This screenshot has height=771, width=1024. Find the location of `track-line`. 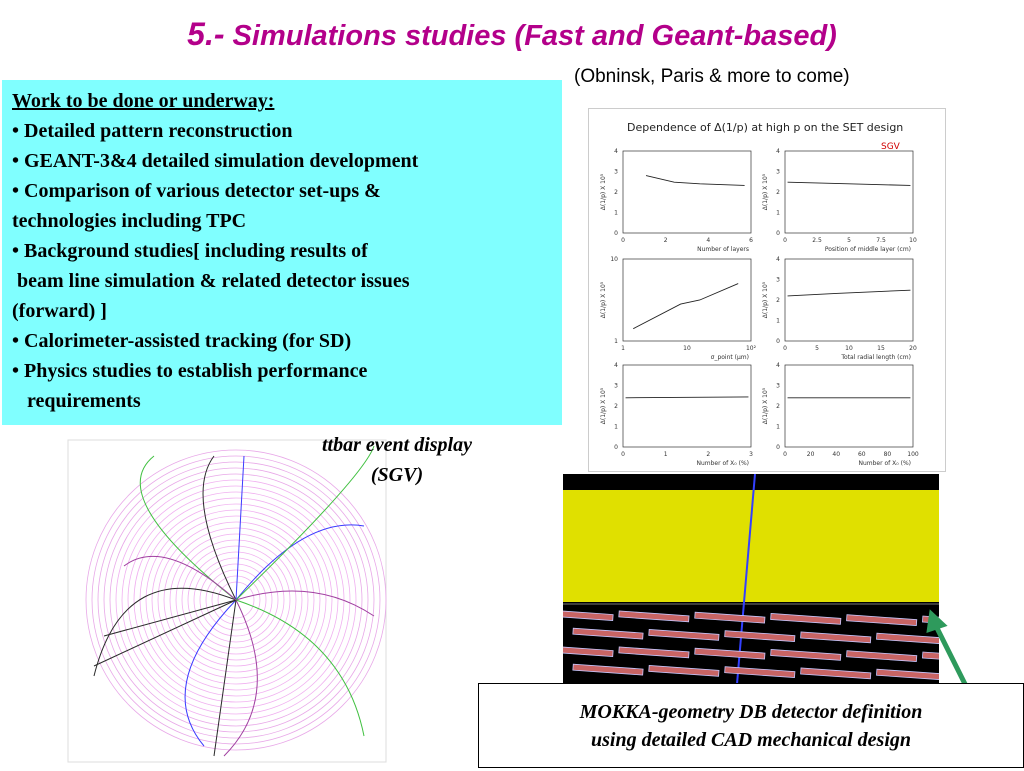

track-line is located at coordinates (746, 579).